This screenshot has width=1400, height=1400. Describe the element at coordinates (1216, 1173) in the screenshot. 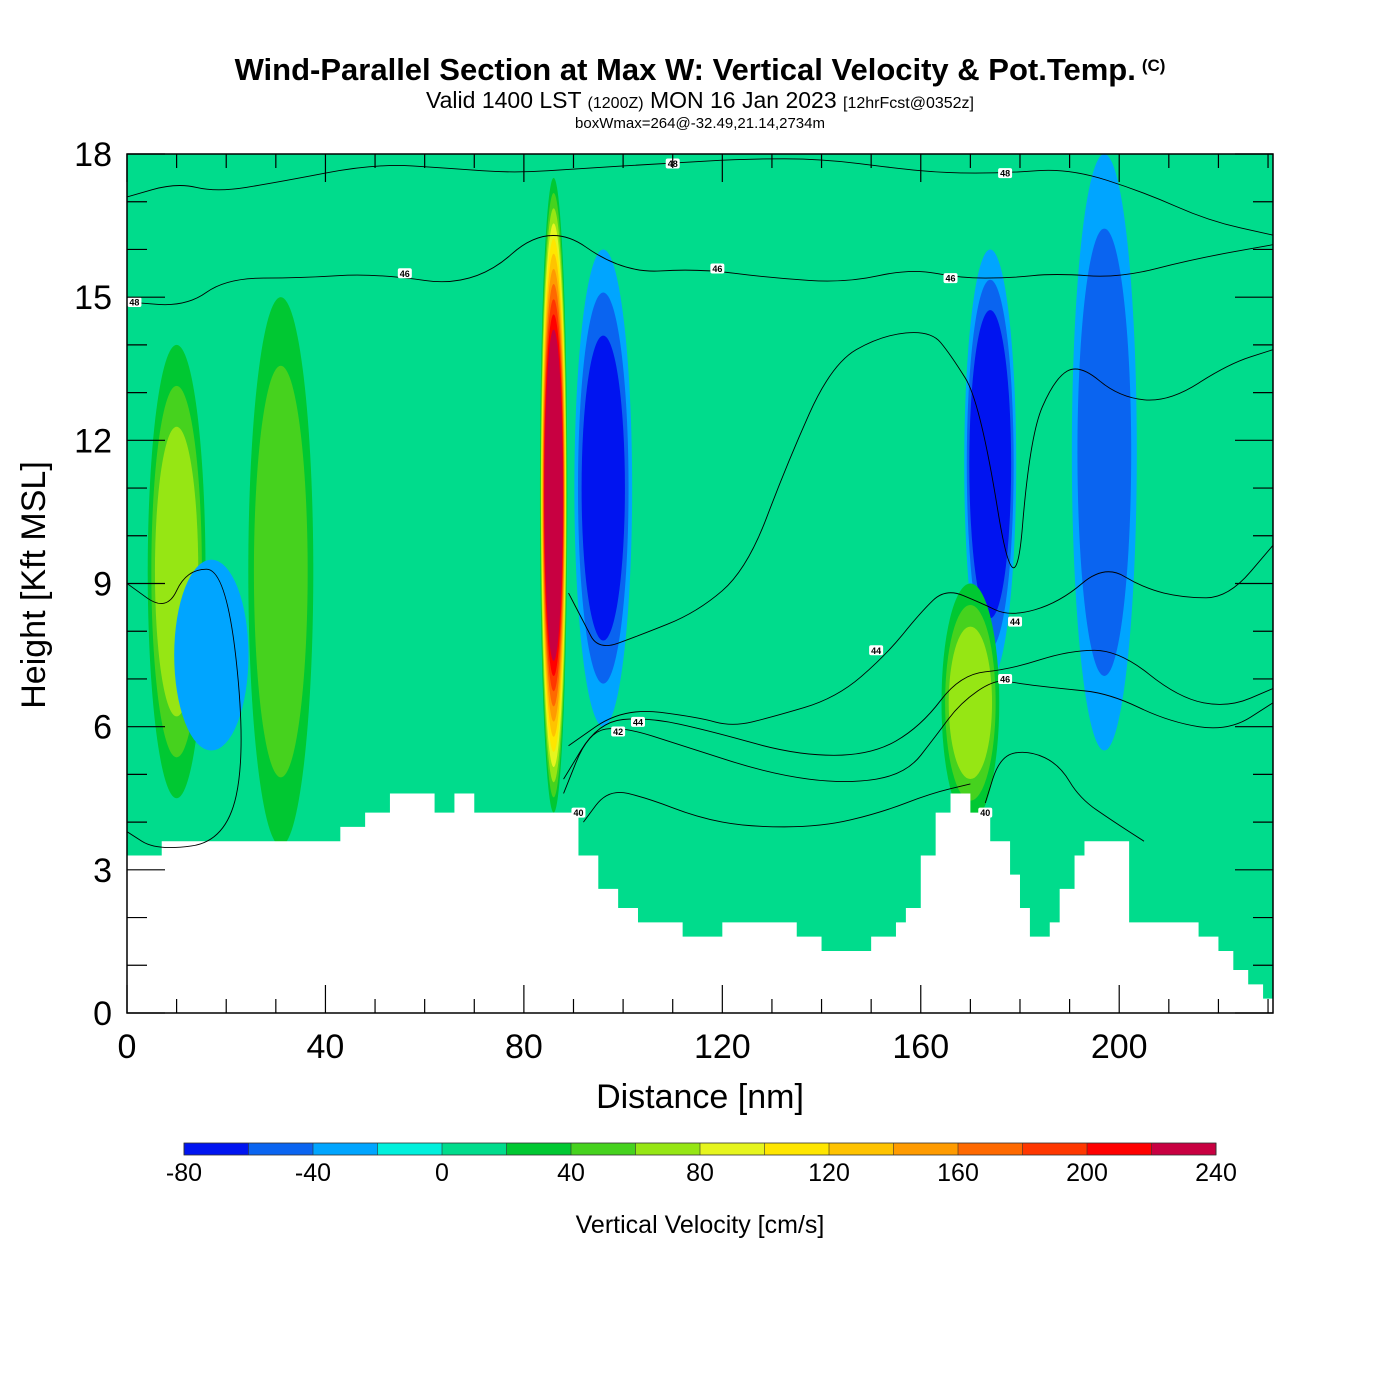

I see `colorbar-tick-label: 240` at that location.